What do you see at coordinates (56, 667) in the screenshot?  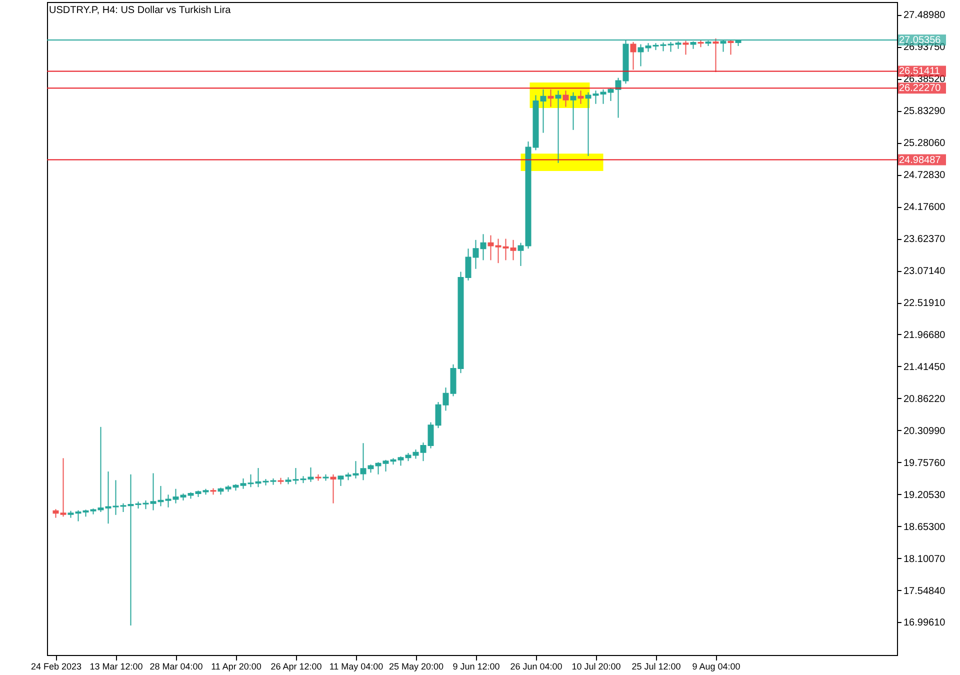 I see `x-tick-label: 24 Feb 2023` at bounding box center [56, 667].